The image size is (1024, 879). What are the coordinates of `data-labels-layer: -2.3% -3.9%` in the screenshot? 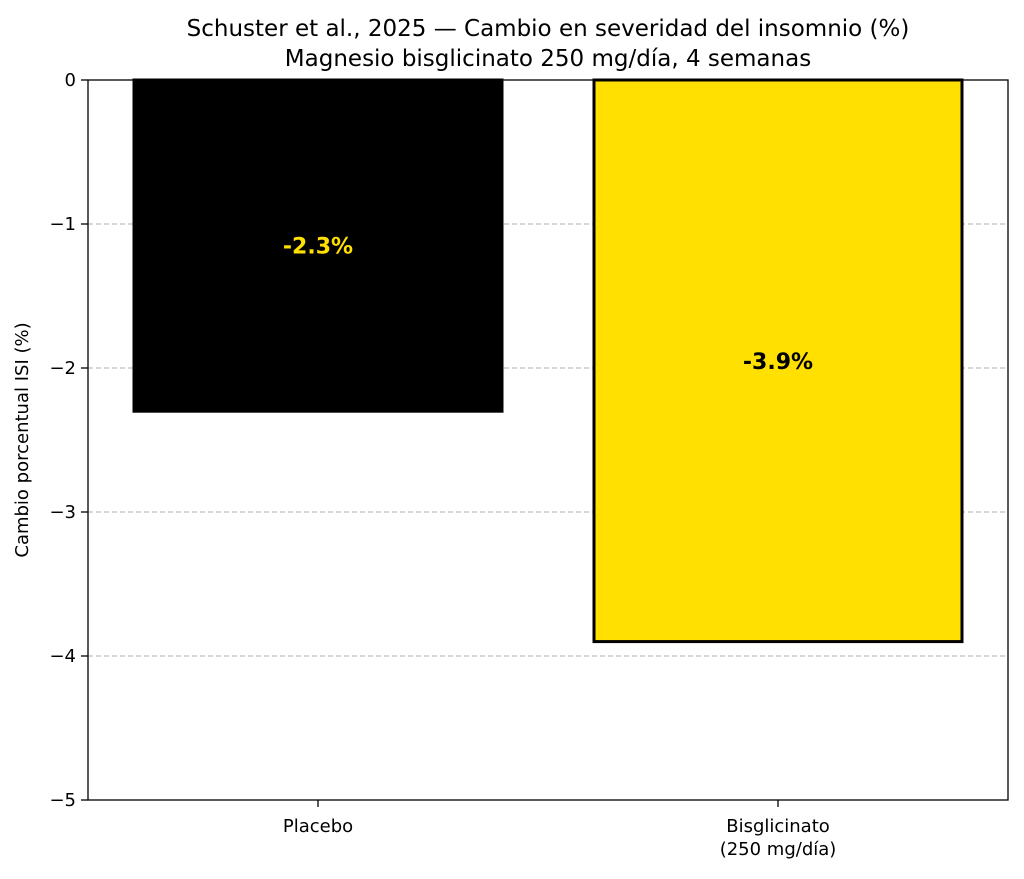 It's located at (548, 305).